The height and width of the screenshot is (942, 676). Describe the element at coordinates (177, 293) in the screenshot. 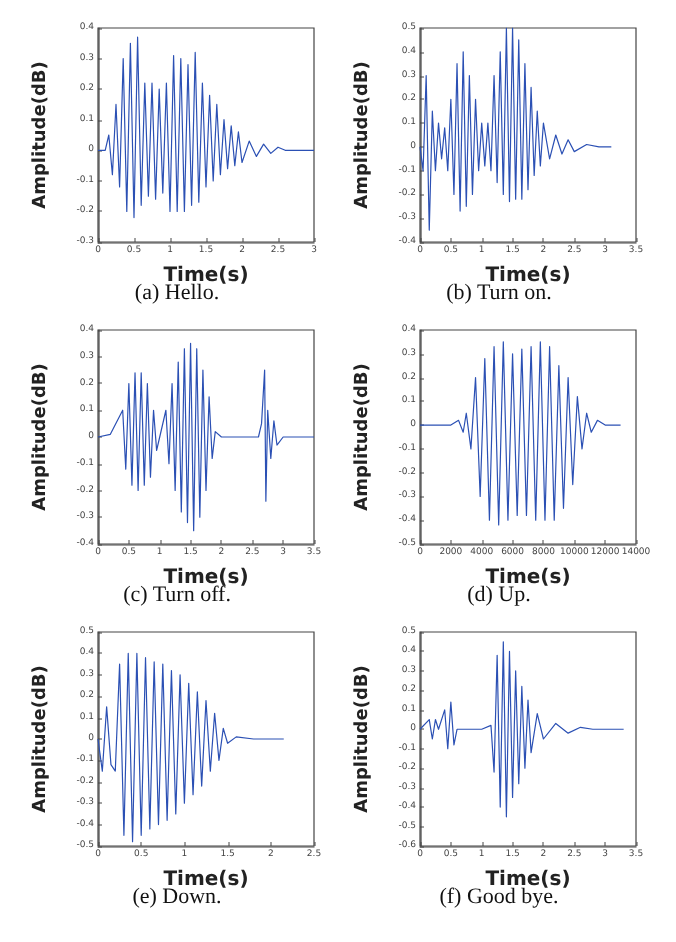

I see `text: (a) Hello.` at that location.